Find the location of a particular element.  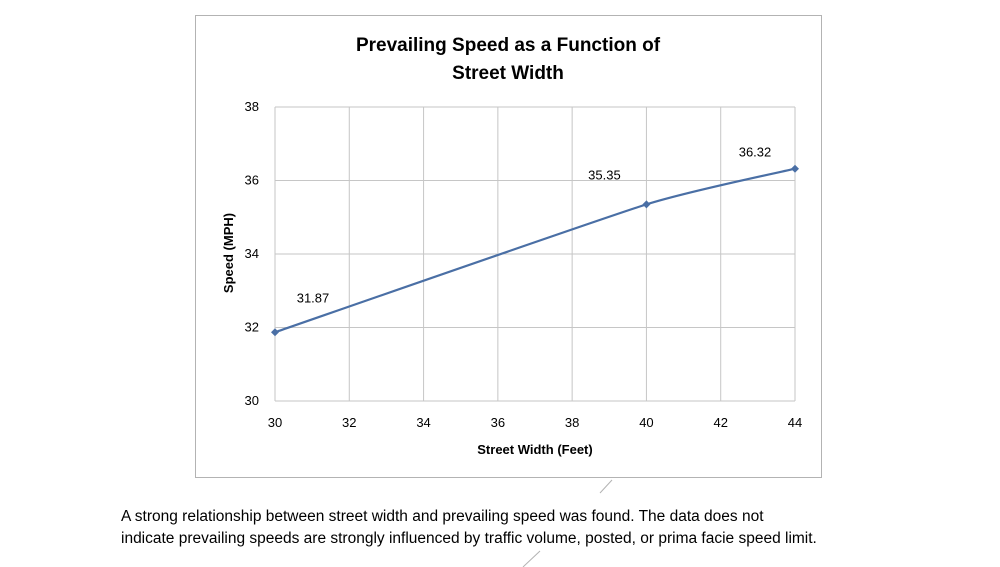

x-axis-label: Street Width (Feet) is located at coordinates (534, 449).